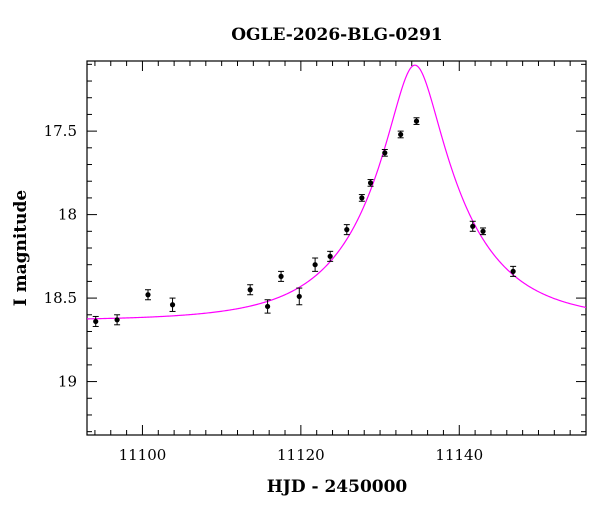  I want to click on y-axis-label: I magnitude, so click(21, 248).